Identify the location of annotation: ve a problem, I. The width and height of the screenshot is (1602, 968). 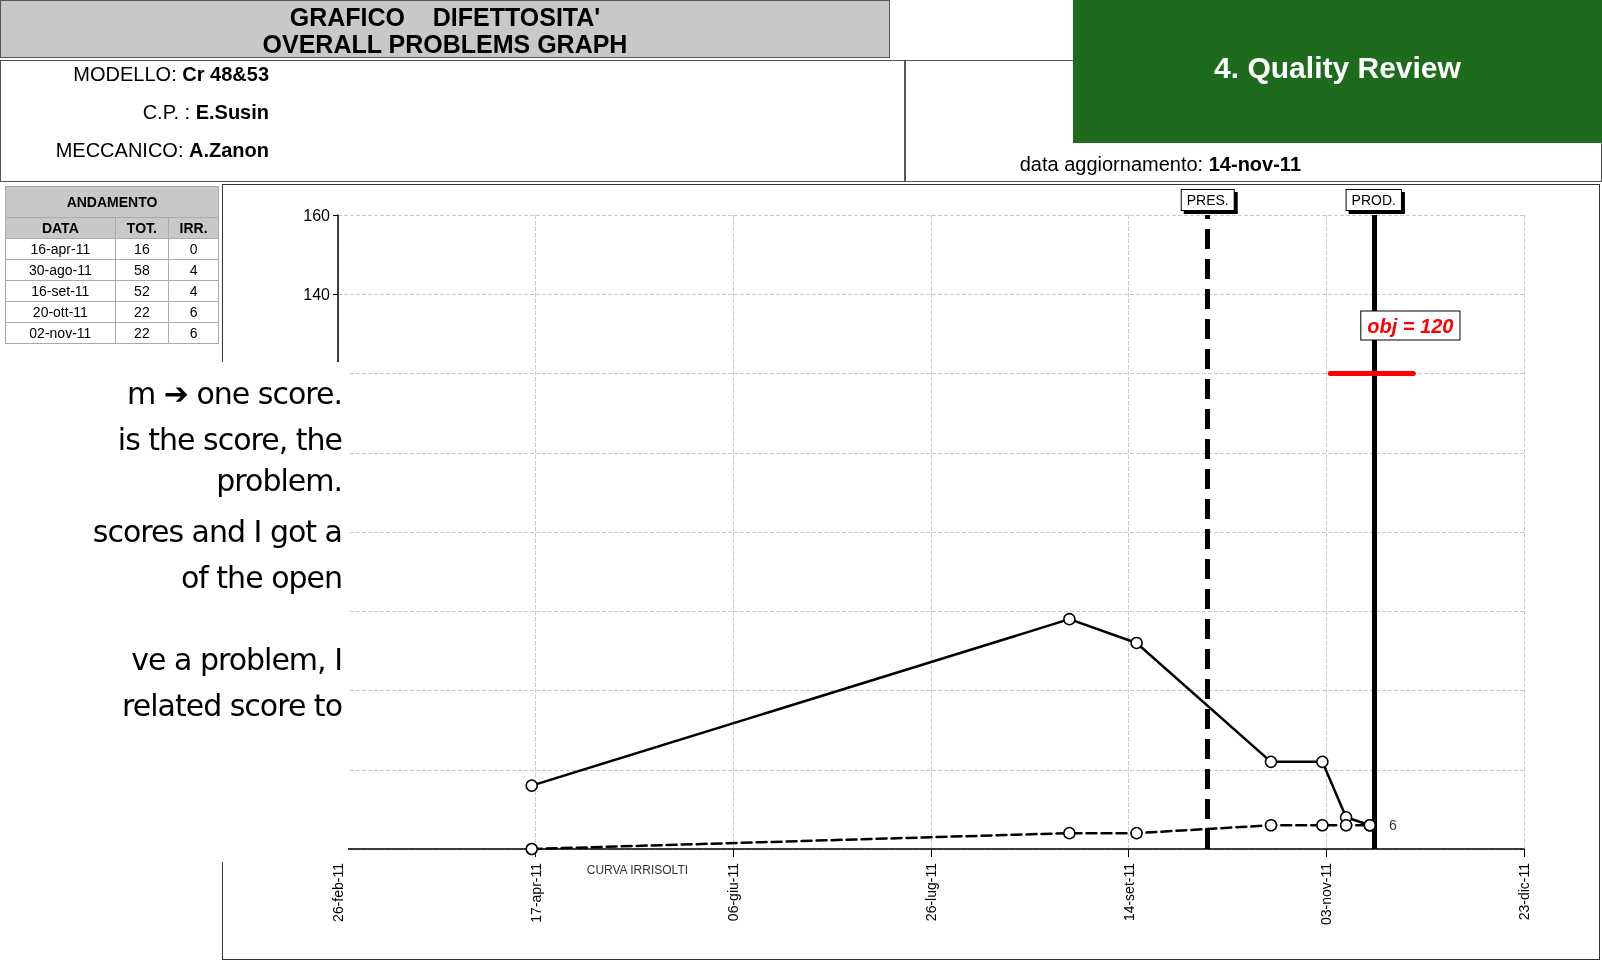
(236, 659).